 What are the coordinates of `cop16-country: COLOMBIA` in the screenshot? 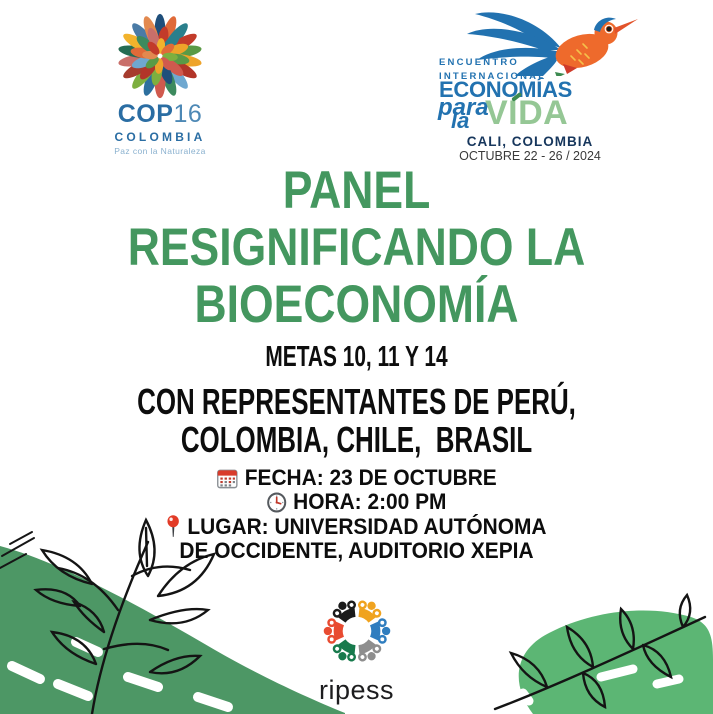 It's located at (160, 137).